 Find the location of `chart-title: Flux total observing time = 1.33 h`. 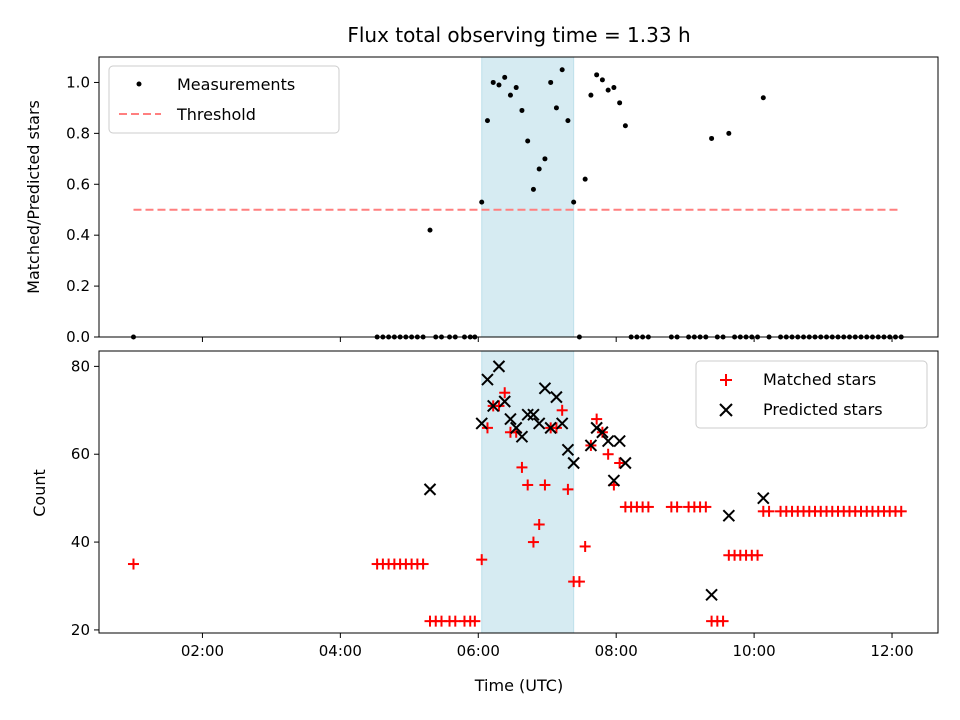

chart-title: Flux total observing time = 1.33 h is located at coordinates (518, 35).